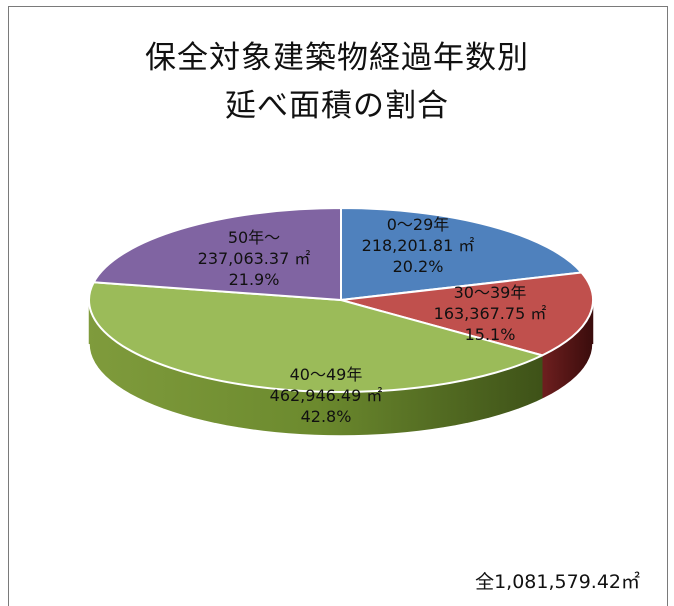  Describe the element at coordinates (254, 258) in the screenshot. I see `slice-label-3: 50年～ 237,063.37 ㎡ 21.9%` at that location.